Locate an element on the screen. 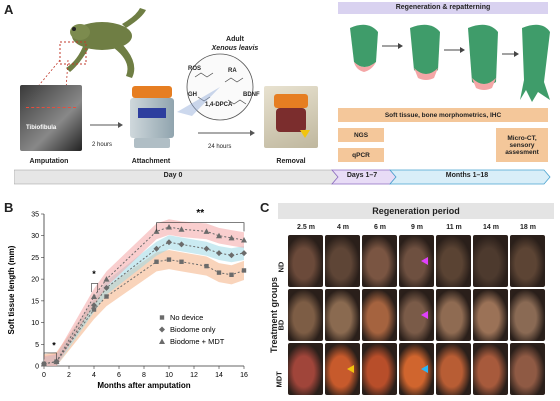 This screenshot has height=401, width=560. arrow-right-icon is located at coordinates (106, 125).